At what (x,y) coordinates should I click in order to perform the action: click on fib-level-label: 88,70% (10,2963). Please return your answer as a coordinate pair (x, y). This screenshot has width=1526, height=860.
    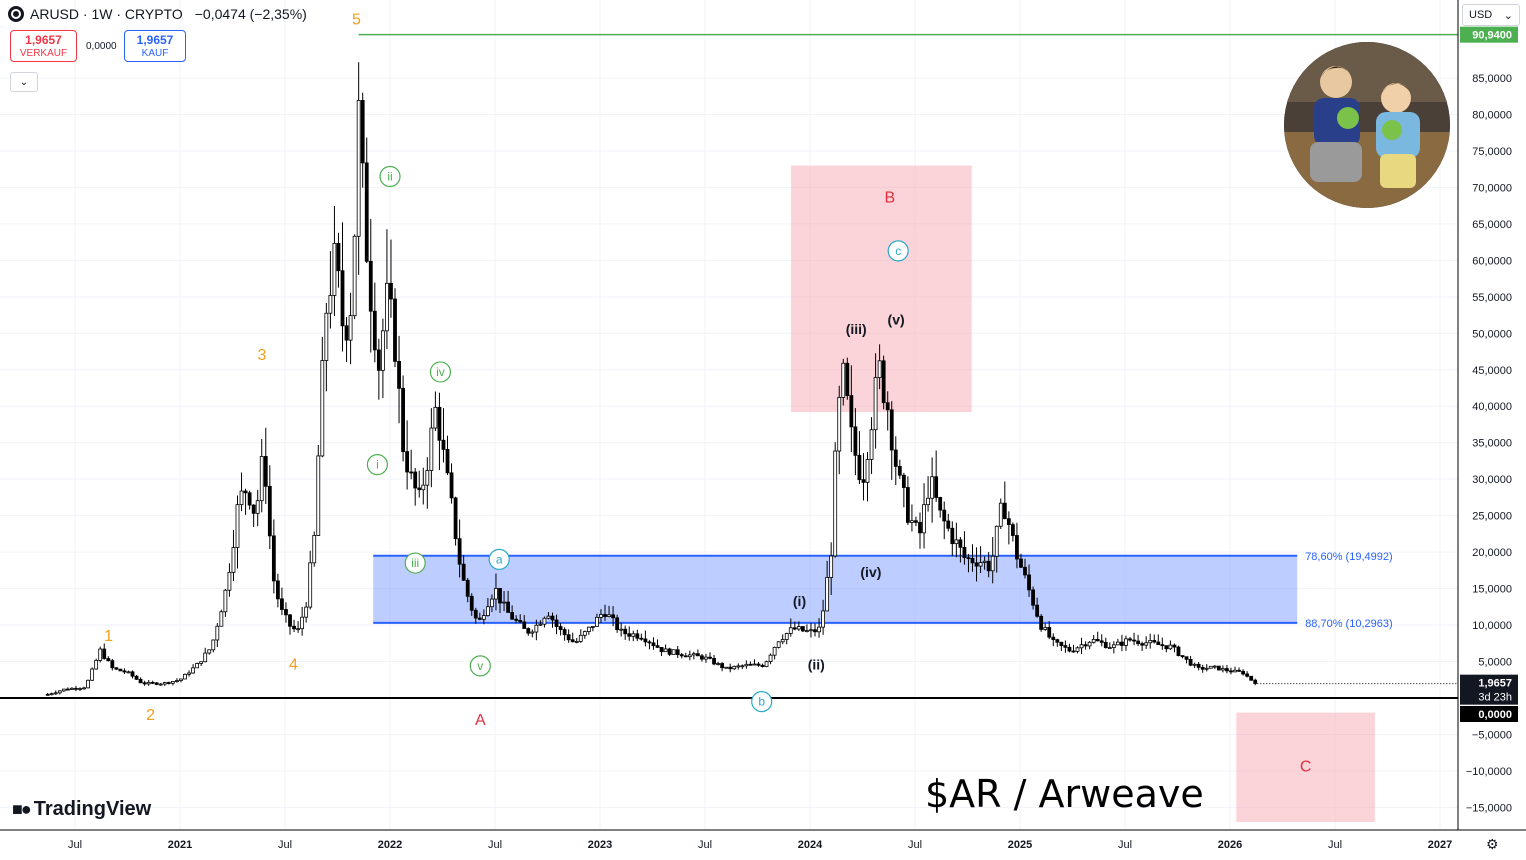
    Looking at the image, I should click on (1348, 624).